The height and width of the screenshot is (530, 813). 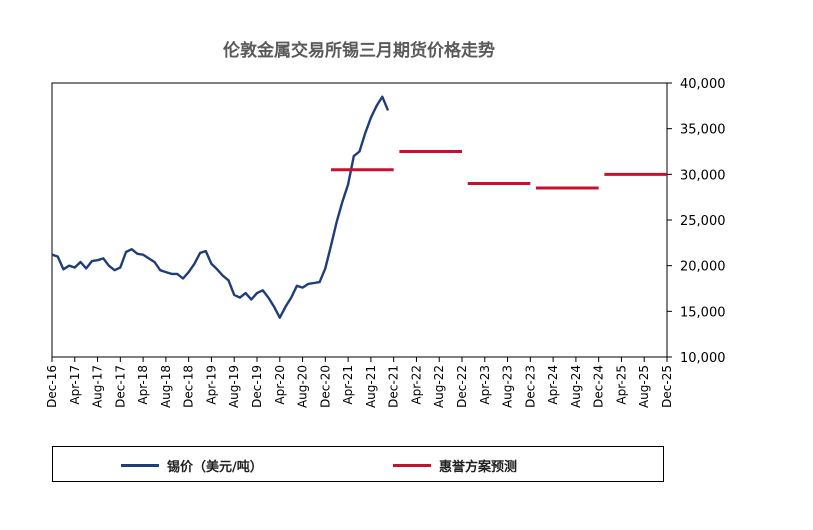 What do you see at coordinates (703, 221) in the screenshot?
I see `y-tick-label: 25,000` at bounding box center [703, 221].